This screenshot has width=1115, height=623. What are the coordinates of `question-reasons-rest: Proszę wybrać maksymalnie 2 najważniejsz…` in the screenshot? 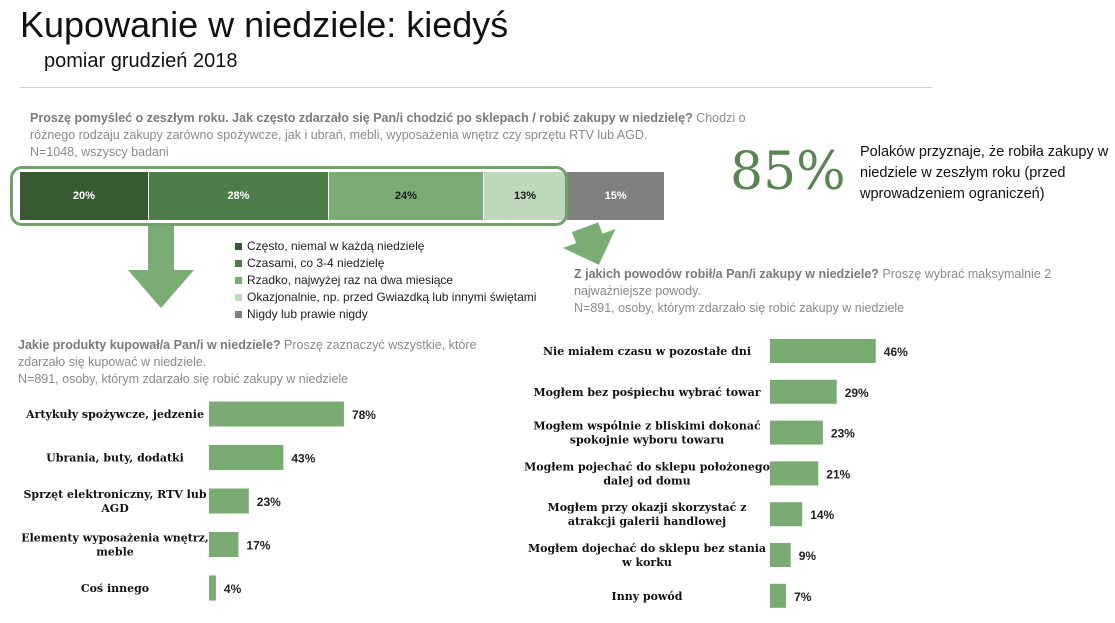 It's located at (813, 282).